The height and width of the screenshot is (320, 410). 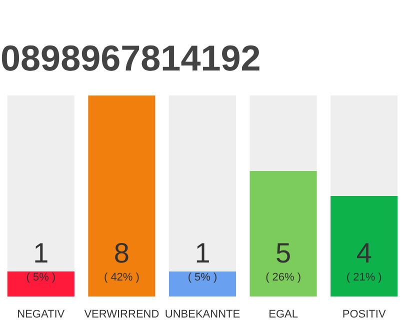 I want to click on data-label: 4, so click(x=364, y=253).